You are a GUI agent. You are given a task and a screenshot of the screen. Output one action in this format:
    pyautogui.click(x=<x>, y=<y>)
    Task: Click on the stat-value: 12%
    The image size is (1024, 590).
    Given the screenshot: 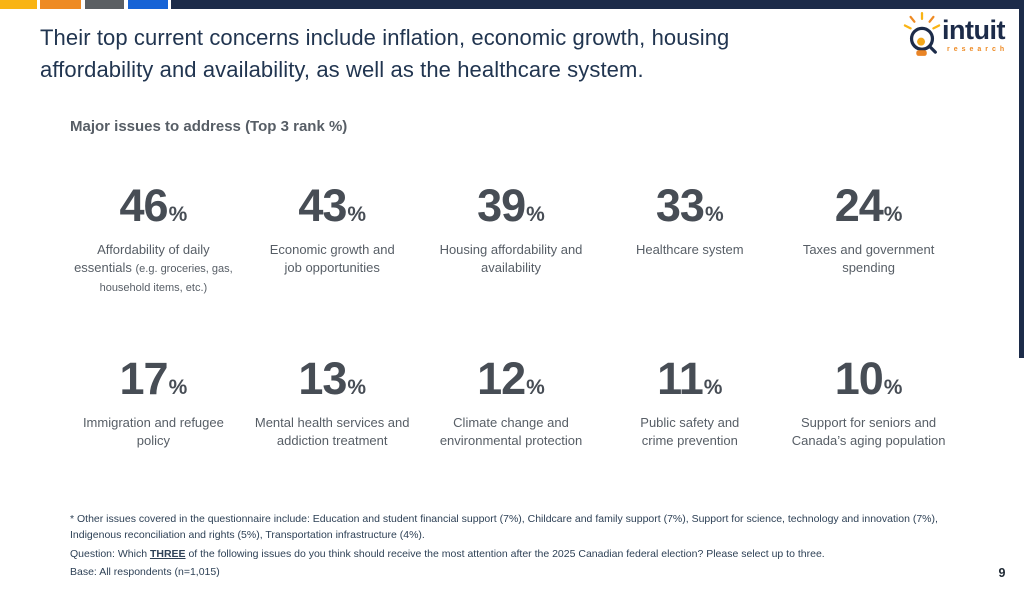 What is the action you would take?
    pyautogui.click(x=511, y=378)
    